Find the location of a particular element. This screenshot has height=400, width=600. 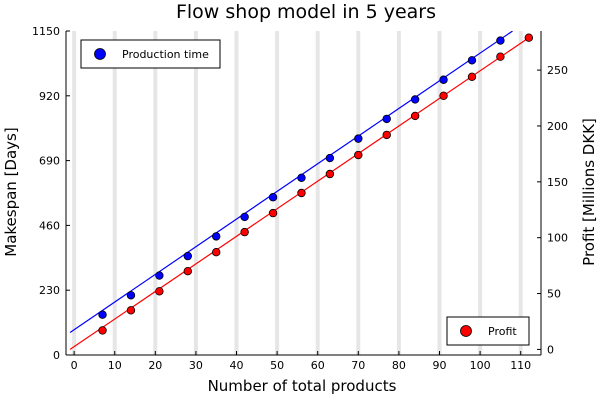

production-legend-marker is located at coordinates (100, 54).